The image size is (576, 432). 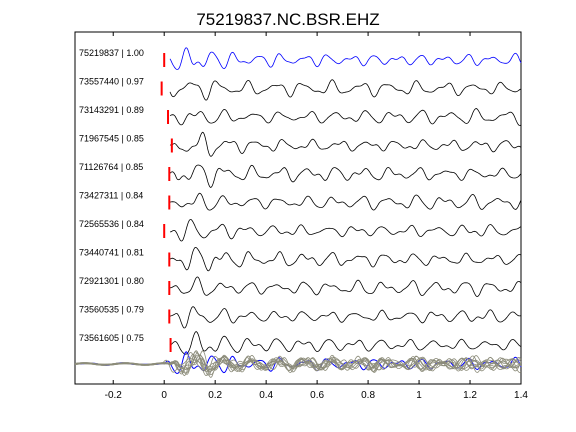 What do you see at coordinates (287, 19) in the screenshot?
I see `chart-title: 75219837.NC.BSR.EHZ` at bounding box center [287, 19].